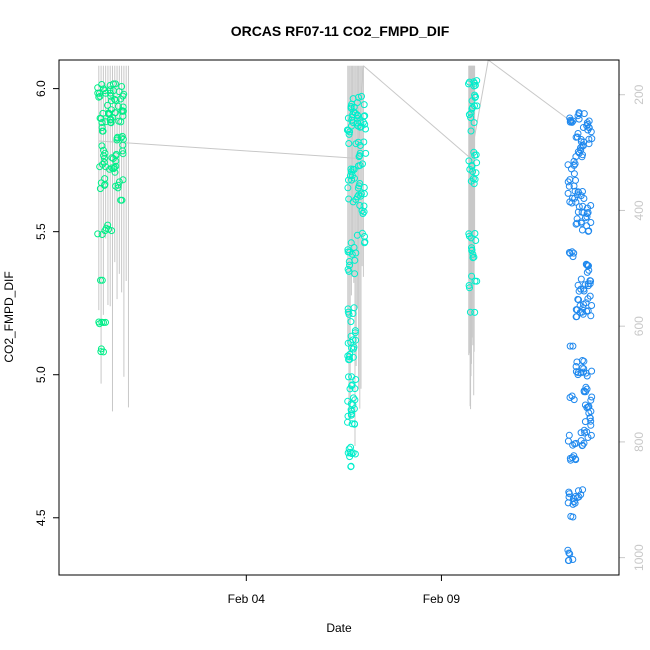  Describe the element at coordinates (9, 316) in the screenshot. I see `y-axis-label: CO2_FMPD_DIF` at that location.